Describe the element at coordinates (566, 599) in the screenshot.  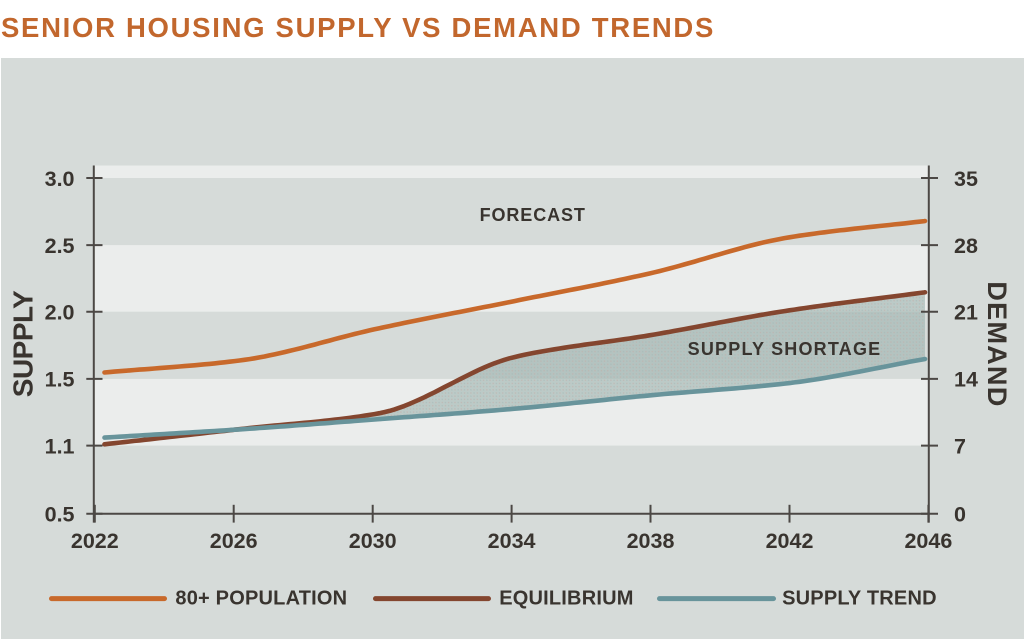
I see `svg-text: EQUILIBRIUM` at that location.